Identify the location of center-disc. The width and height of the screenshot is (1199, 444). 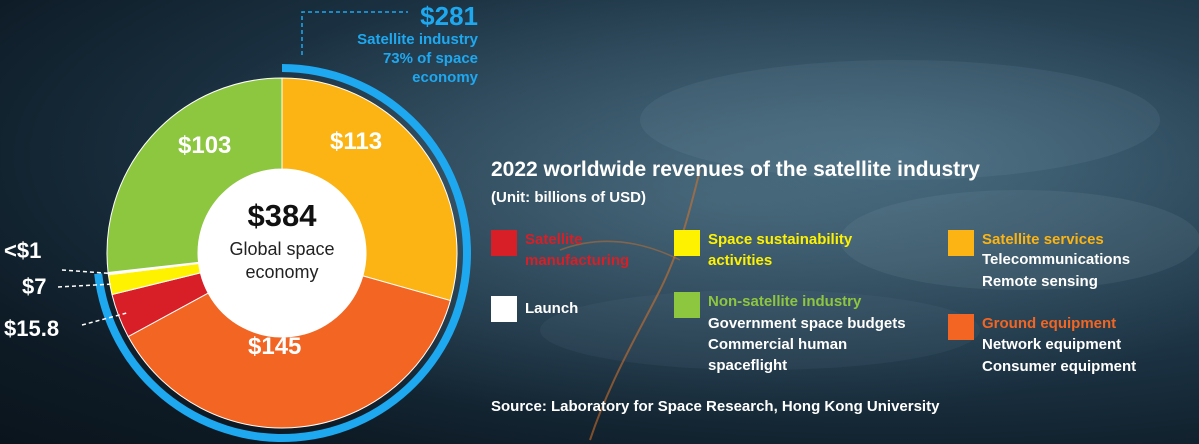
(282, 253).